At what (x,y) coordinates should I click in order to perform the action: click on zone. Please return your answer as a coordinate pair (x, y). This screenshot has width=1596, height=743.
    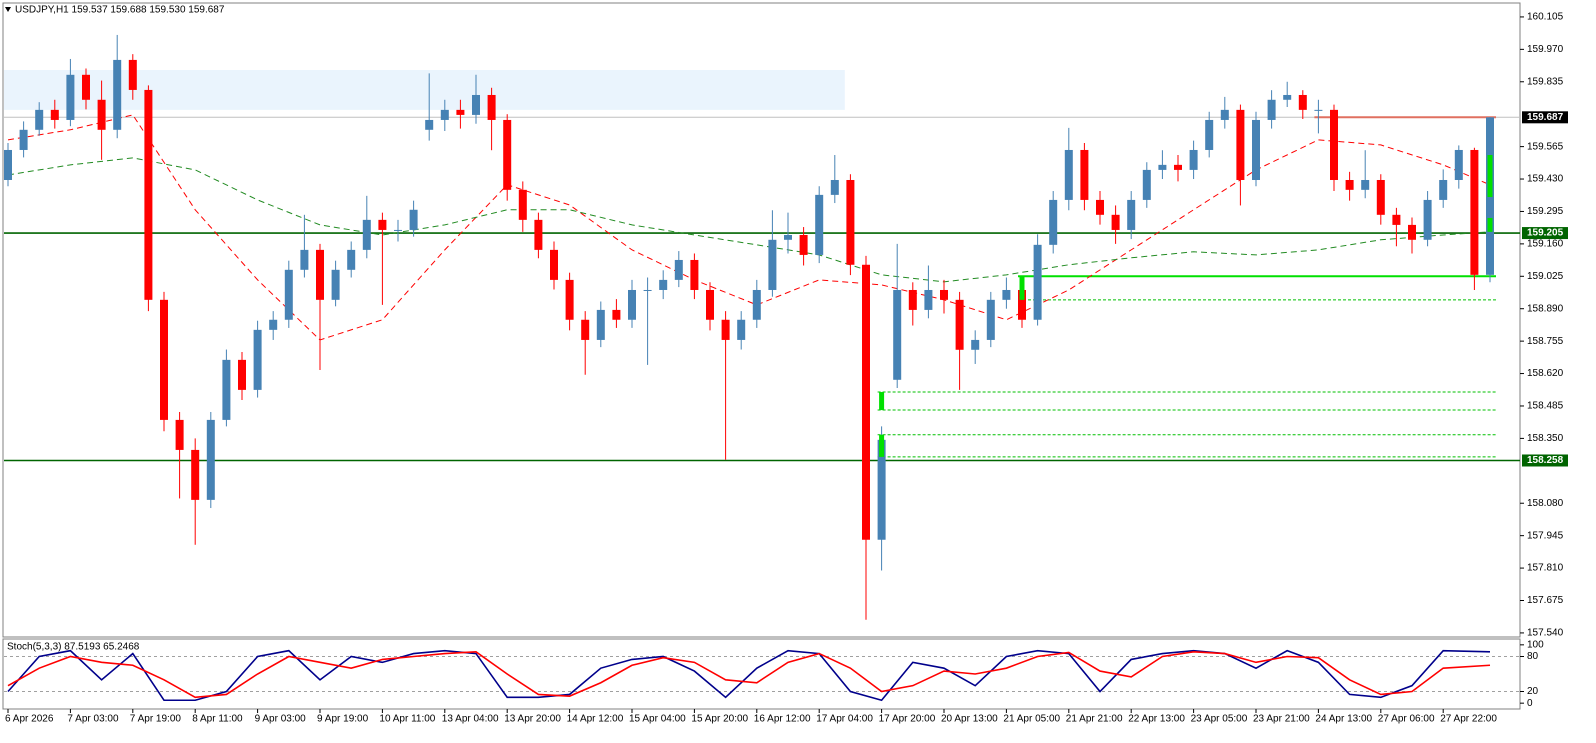
    Looking at the image, I should click on (424, 90).